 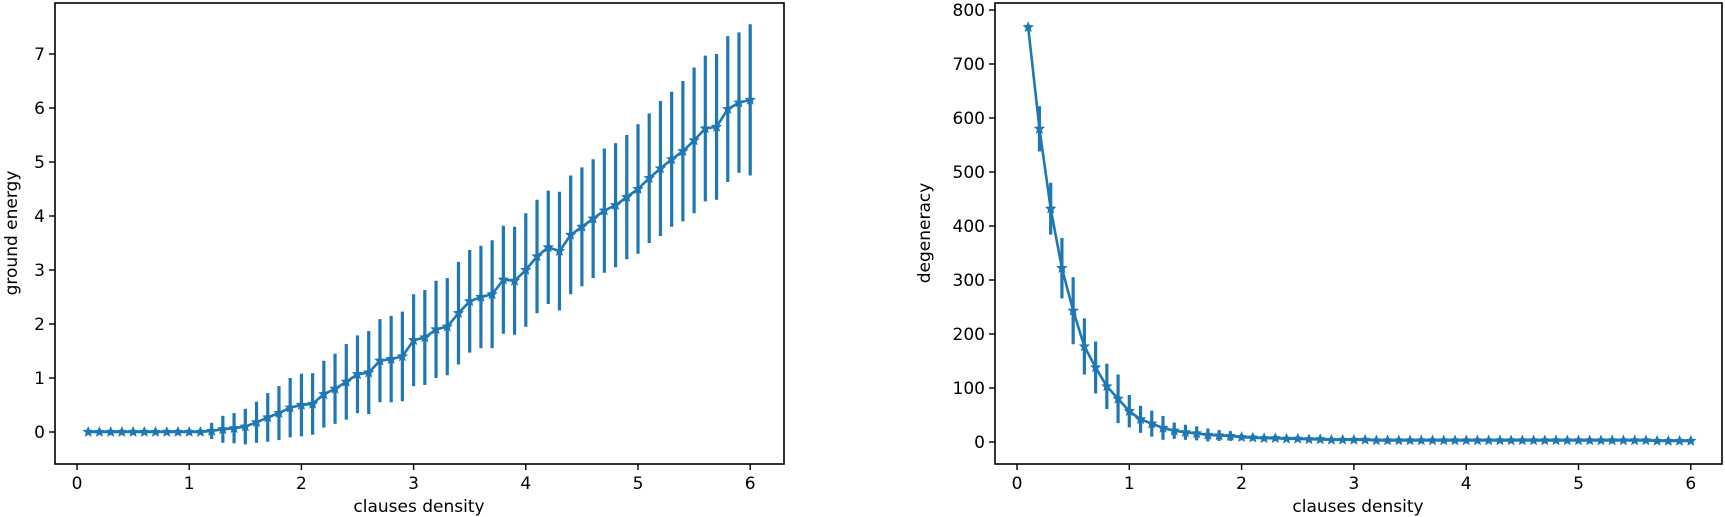 I want to click on x-tick-label: 6, so click(x=750, y=484).